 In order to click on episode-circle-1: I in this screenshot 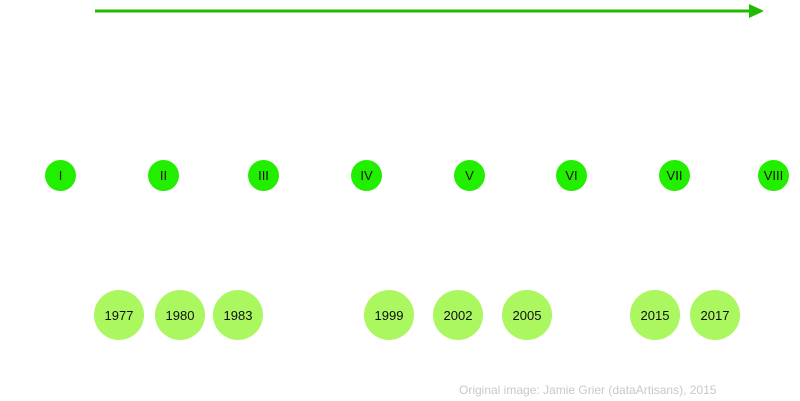, I will do `click(60, 175)`.